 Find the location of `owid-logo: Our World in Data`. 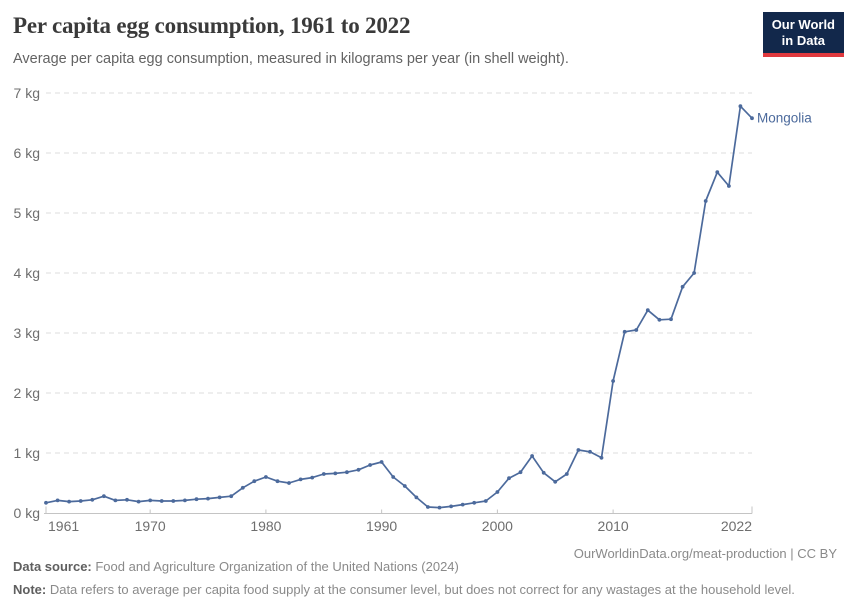

owid-logo: Our World in Data is located at coordinates (803, 34).